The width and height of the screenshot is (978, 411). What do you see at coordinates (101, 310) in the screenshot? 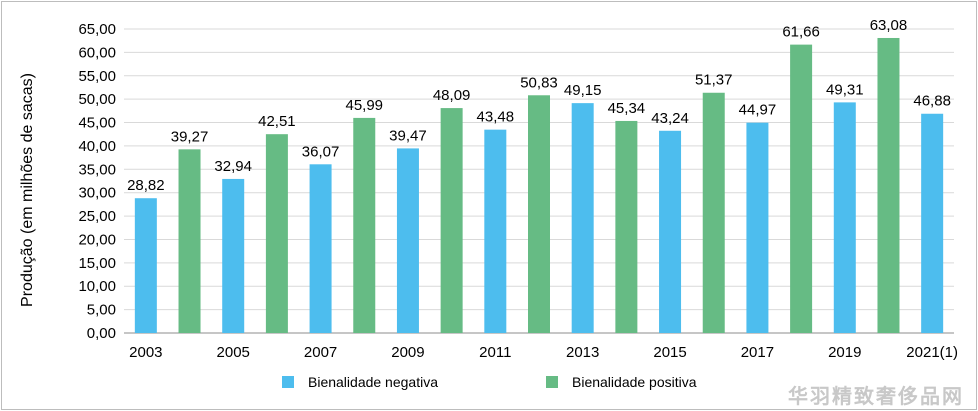
I see `y-tick-label: 5,00` at bounding box center [101, 310].